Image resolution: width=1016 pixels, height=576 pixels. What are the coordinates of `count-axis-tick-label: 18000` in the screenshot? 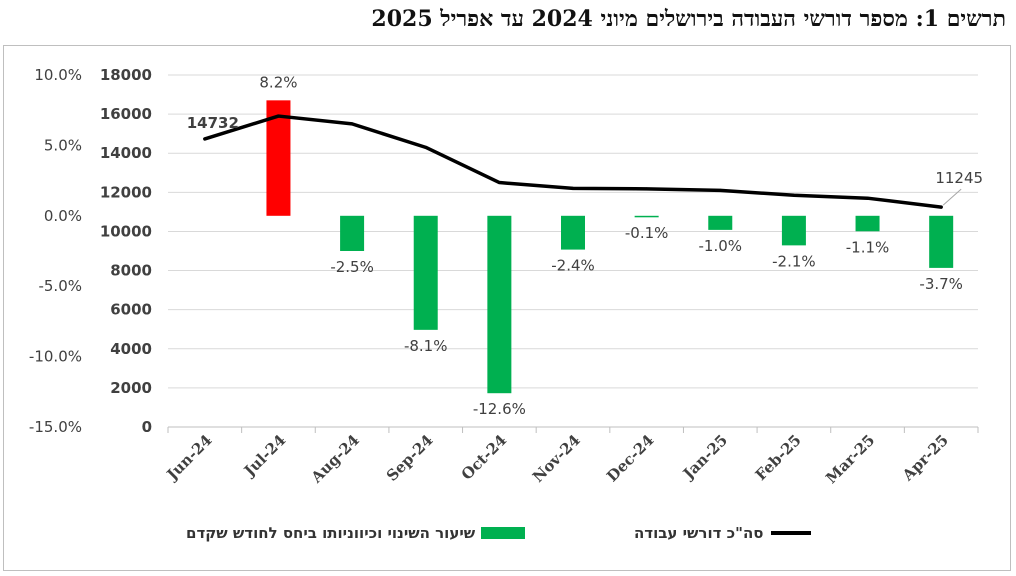 It's located at (126, 75).